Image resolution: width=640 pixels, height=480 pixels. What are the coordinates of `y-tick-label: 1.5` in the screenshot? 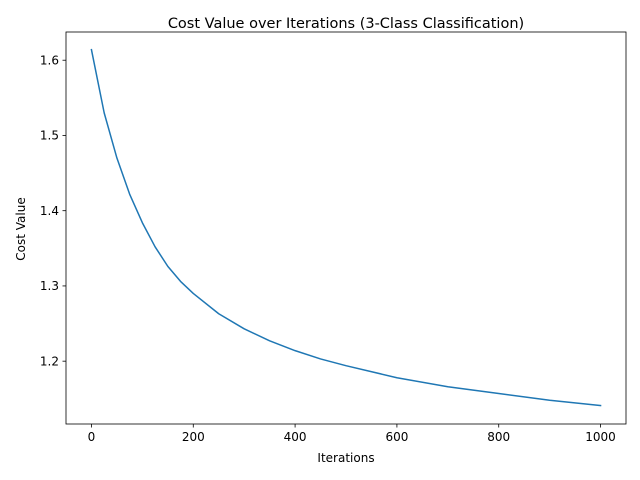 It's located at (49, 136).